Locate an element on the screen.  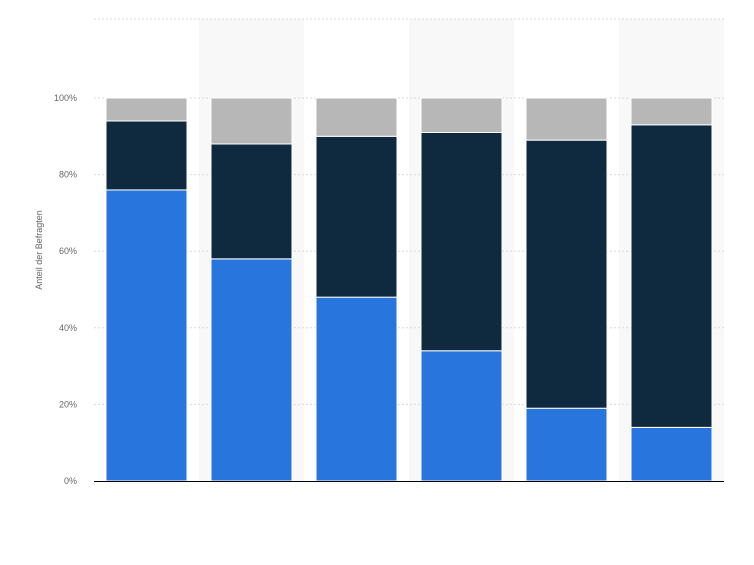
y-tick-label: 20% is located at coordinates (68, 404).